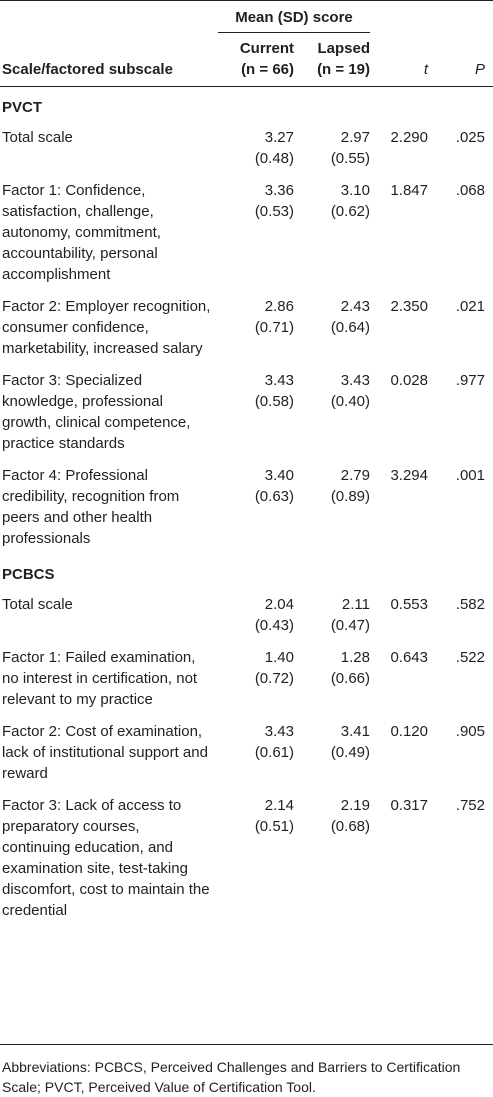 This screenshot has height=1097, width=493. I want to click on t-value: 2.350, so click(409, 306).